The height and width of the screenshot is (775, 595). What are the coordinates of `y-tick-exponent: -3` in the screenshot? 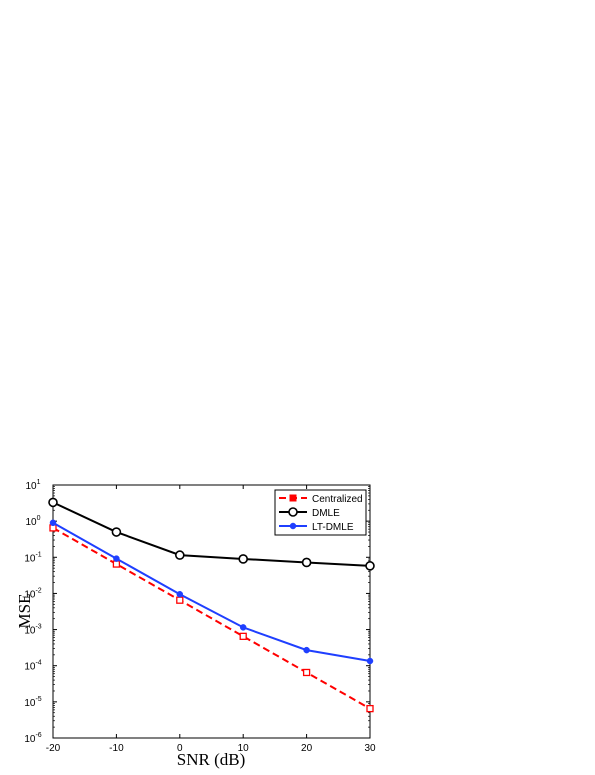 It's located at (38, 627).